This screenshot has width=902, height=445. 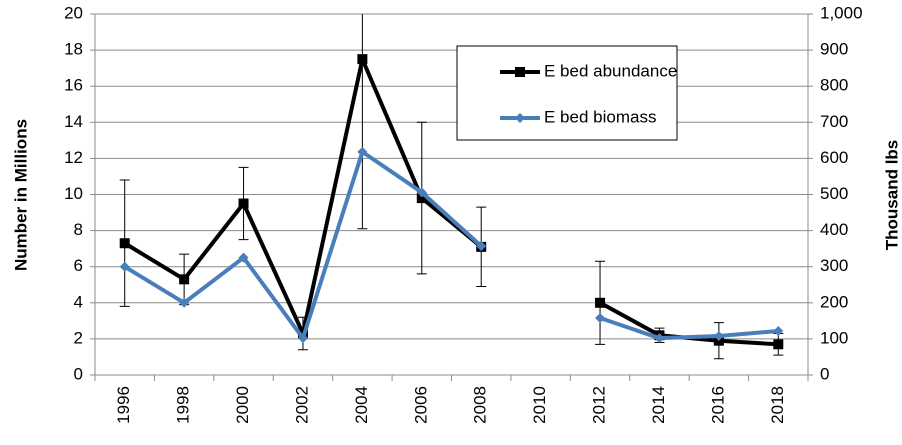 What do you see at coordinates (717, 405) in the screenshot?
I see `x-tick-label: 2016` at bounding box center [717, 405].